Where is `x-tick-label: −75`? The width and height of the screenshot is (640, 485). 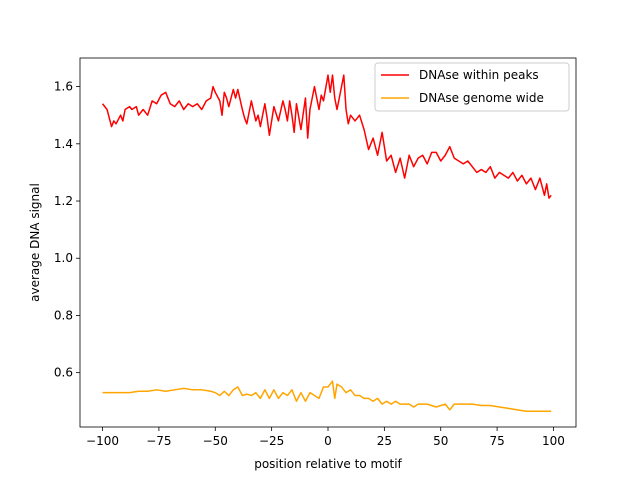 x-tick-label: −75 is located at coordinates (158, 441).